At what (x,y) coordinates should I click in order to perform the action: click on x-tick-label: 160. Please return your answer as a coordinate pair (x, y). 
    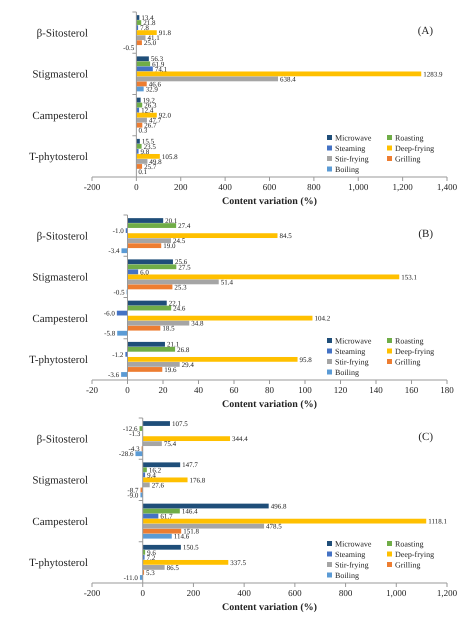
    Looking at the image, I should click on (411, 390).